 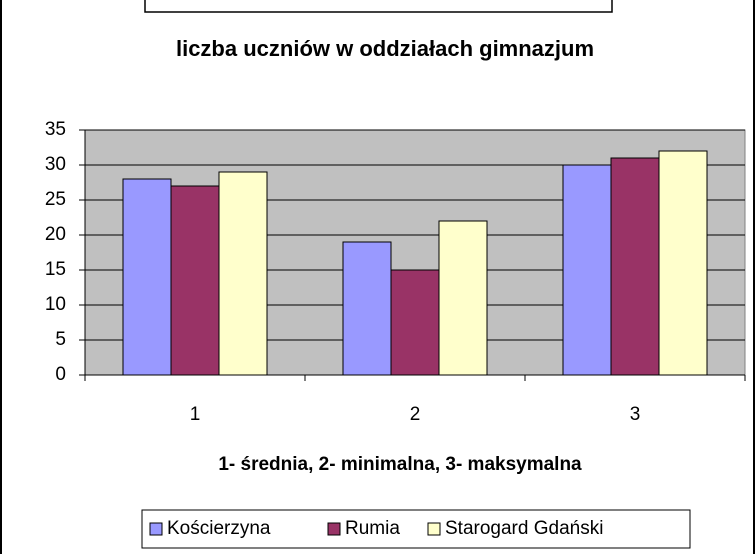 I want to click on y-tick-label: 5, so click(x=60, y=339).